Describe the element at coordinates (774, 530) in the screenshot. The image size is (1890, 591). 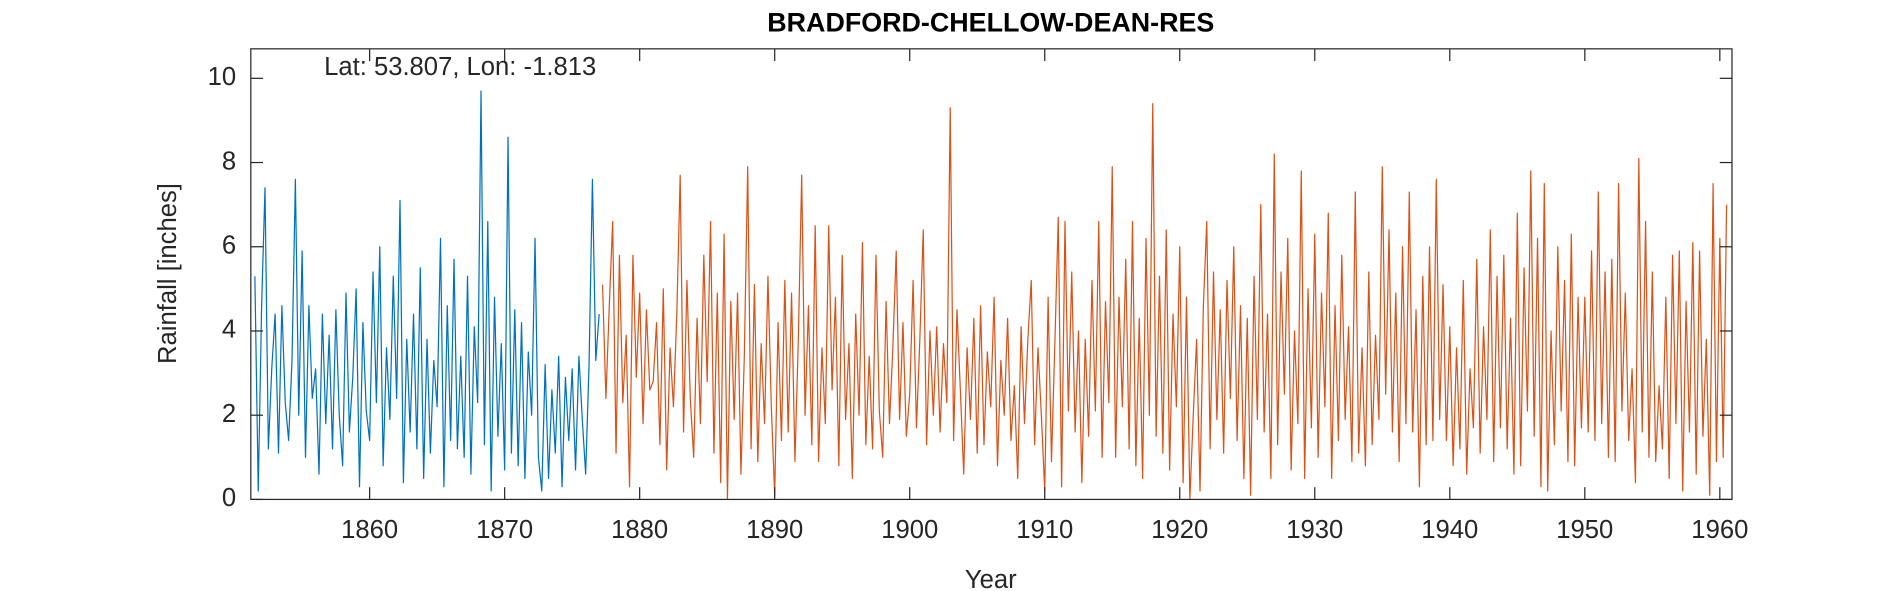
I see `x-tick-label: 1890` at that location.